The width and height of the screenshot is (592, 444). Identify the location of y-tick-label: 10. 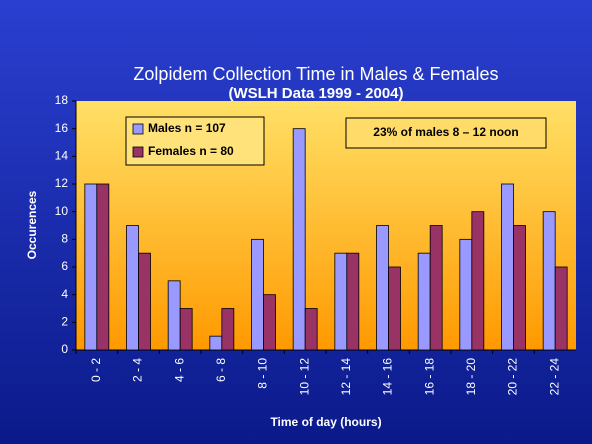
(62, 211).